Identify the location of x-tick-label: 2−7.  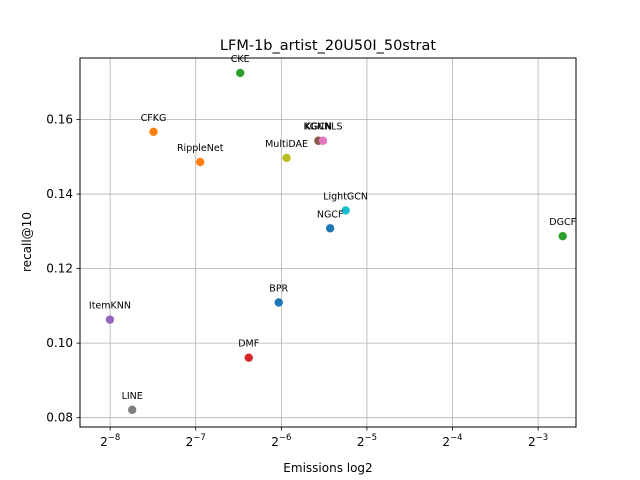
(196, 441).